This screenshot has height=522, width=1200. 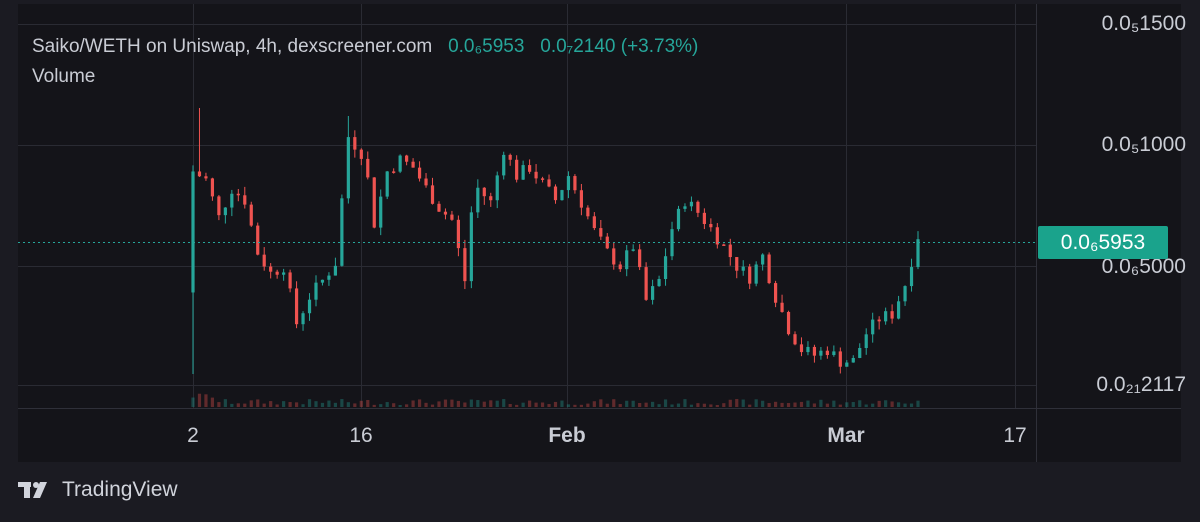 What do you see at coordinates (619, 46) in the screenshot?
I see `legend-change: 0.0₇2140 (+3.73%)` at bounding box center [619, 46].